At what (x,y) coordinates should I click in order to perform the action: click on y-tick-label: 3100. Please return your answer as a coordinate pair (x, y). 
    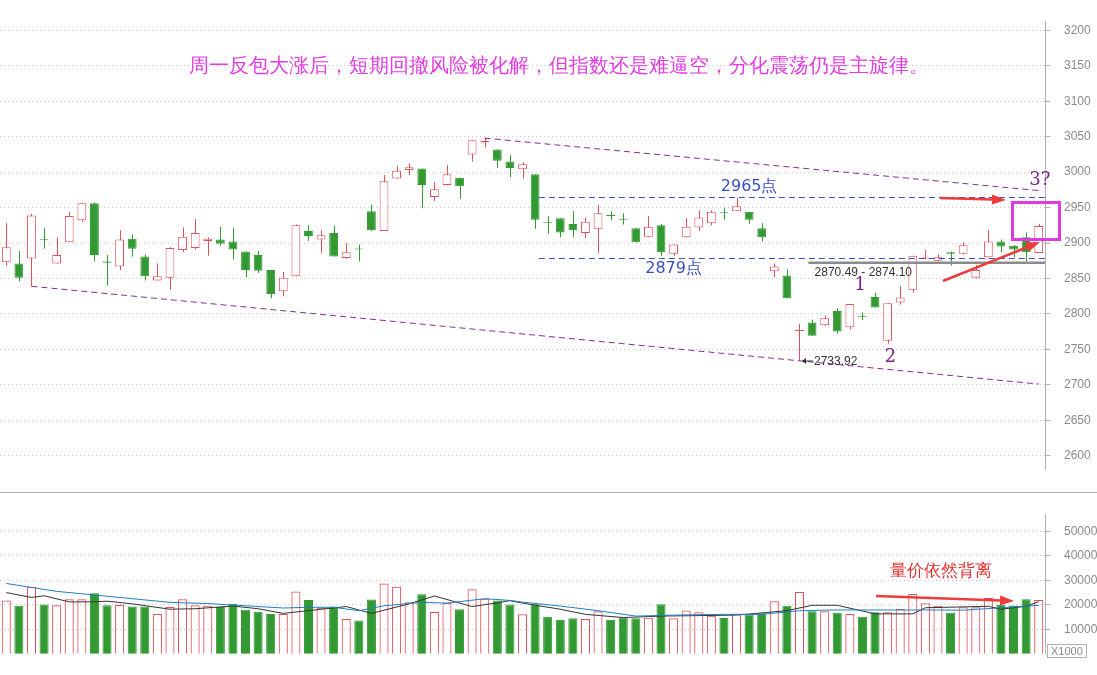
    Looking at the image, I should click on (1078, 100).